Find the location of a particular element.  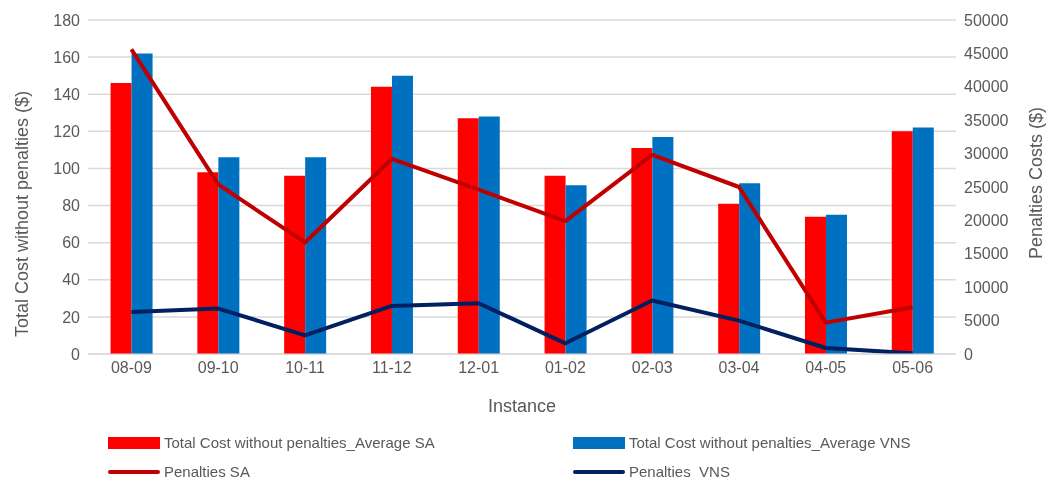

line-series is located at coordinates (522, 326).